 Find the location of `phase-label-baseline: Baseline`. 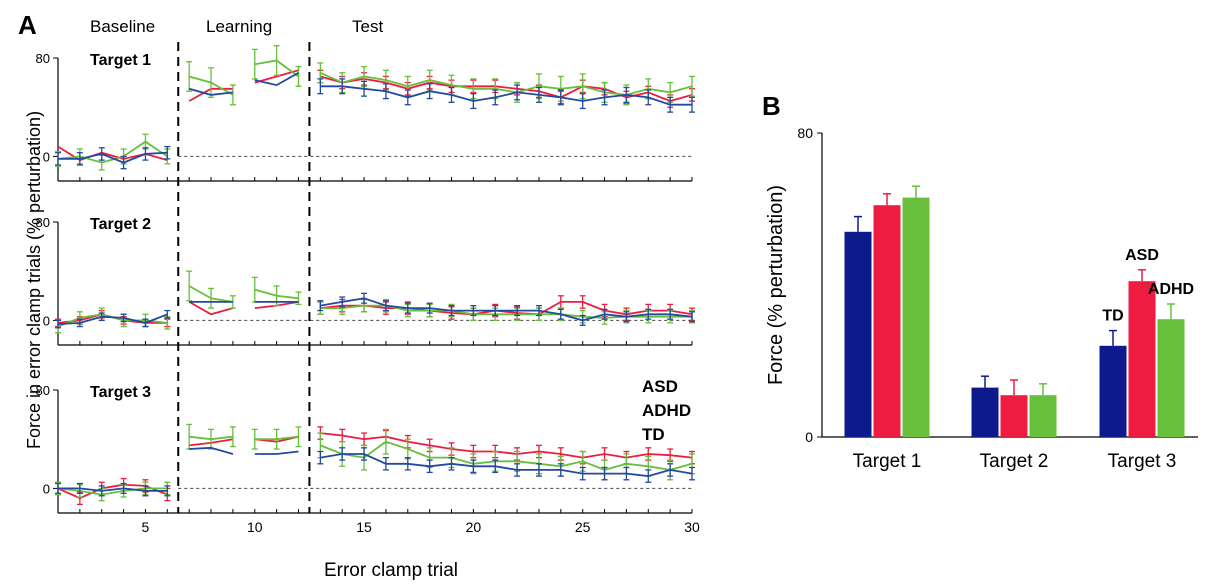

phase-label-baseline: Baseline is located at coordinates (122, 26).